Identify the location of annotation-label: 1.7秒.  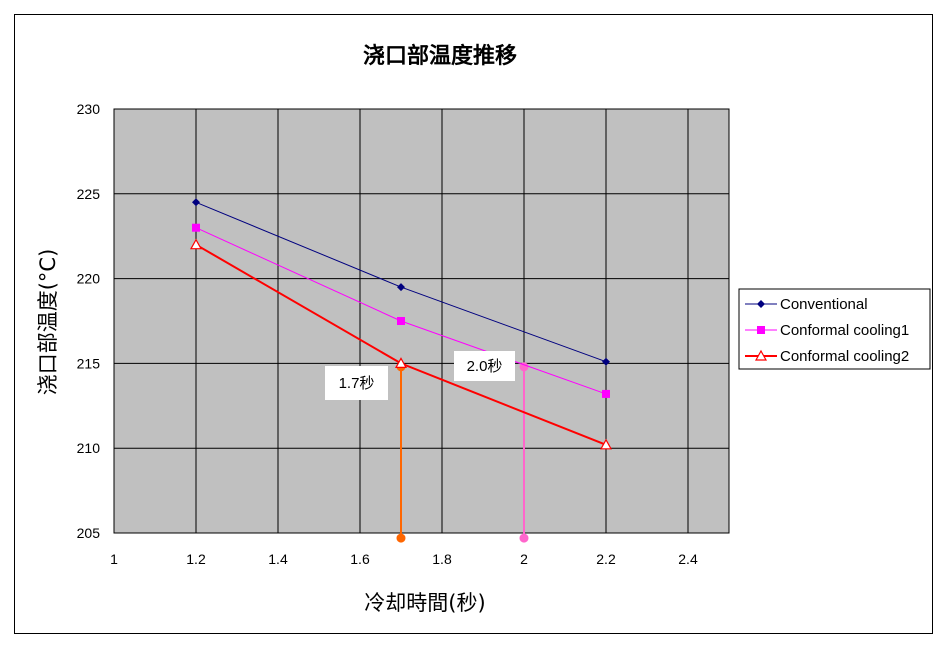
(357, 383).